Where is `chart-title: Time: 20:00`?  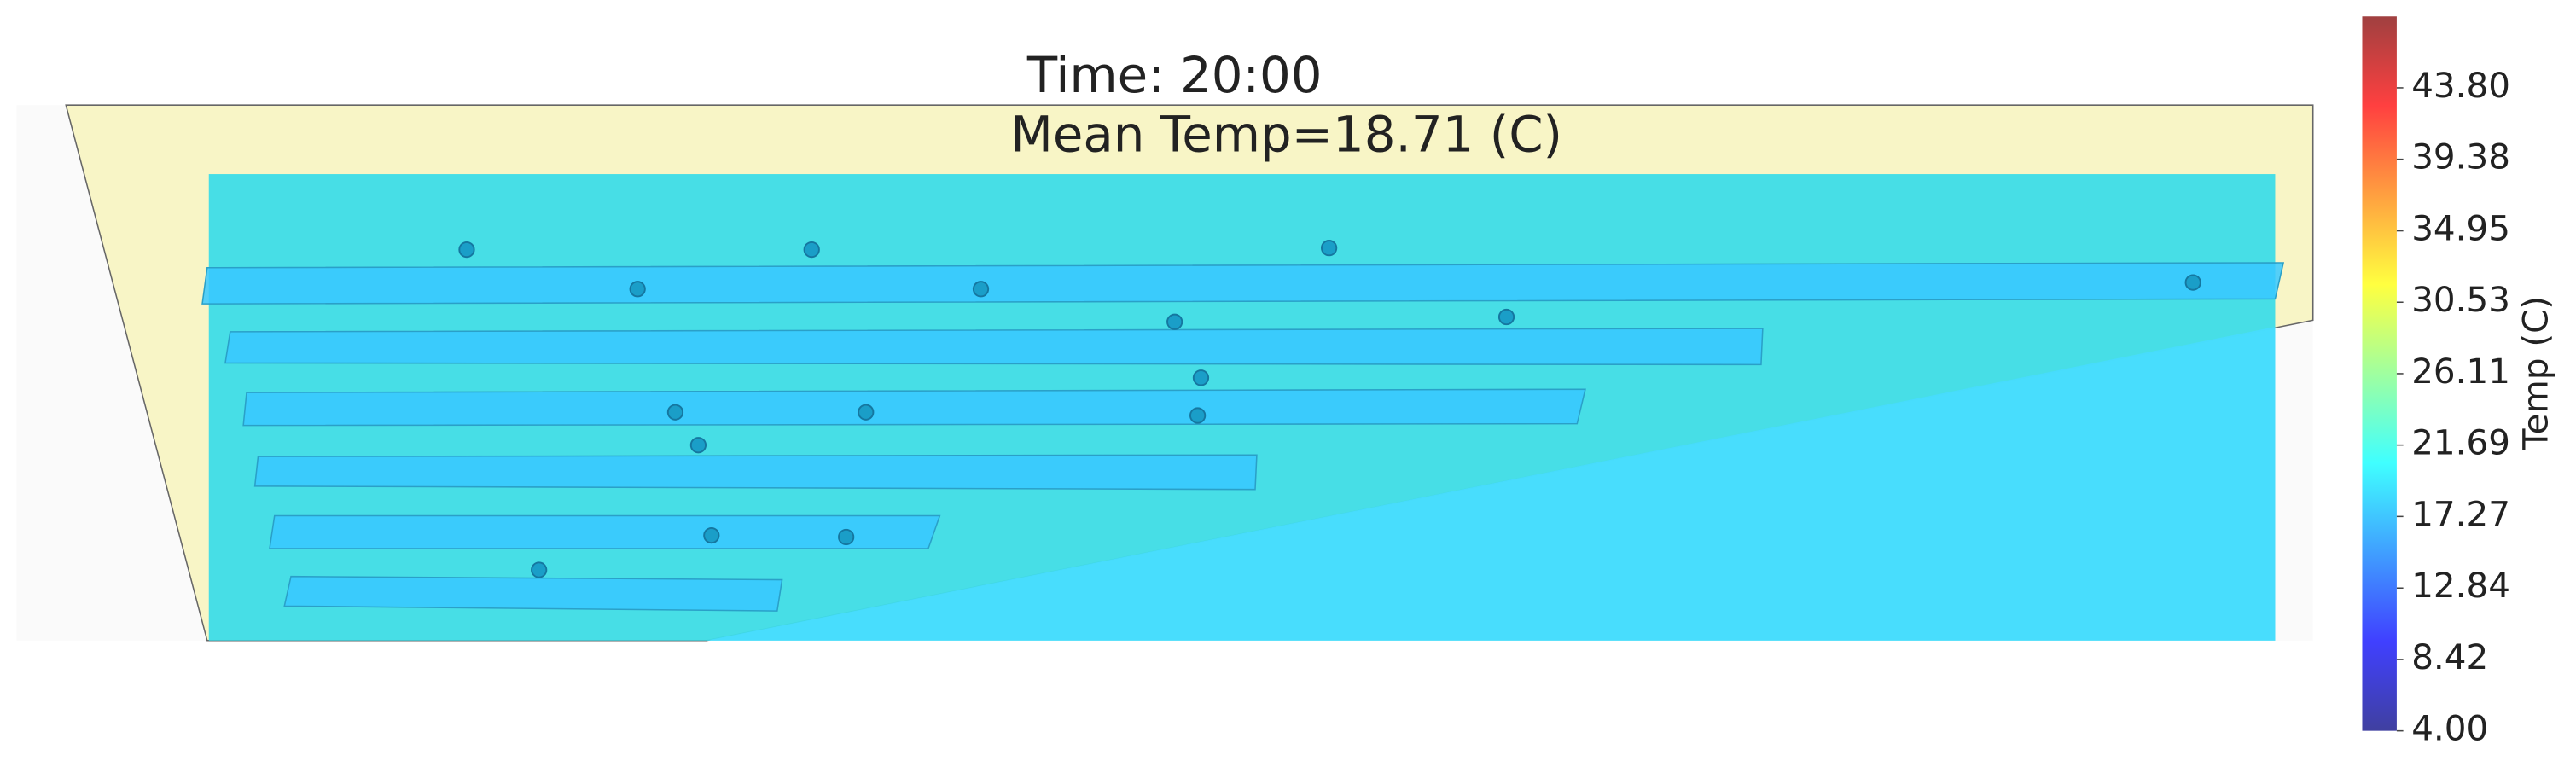
chart-title: Time: 20:00 is located at coordinates (1174, 75).